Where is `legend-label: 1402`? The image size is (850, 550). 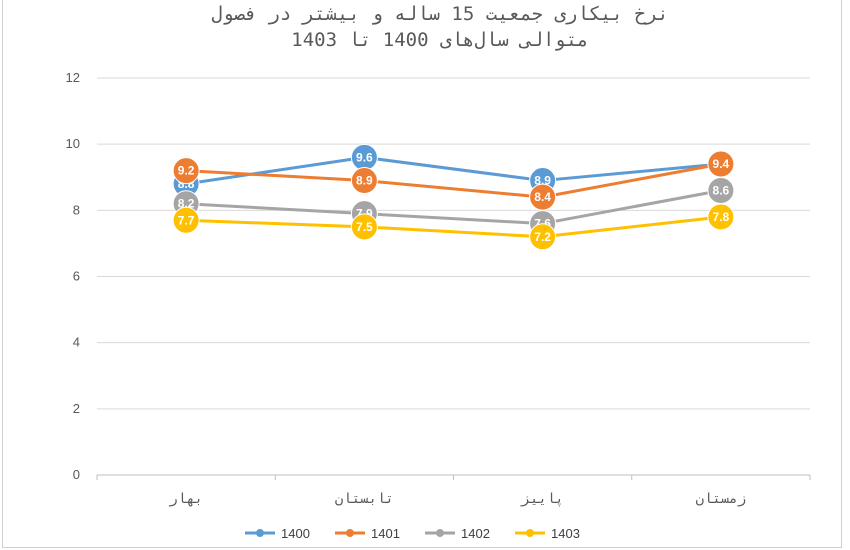
legend-label: 1402 is located at coordinates (475, 533).